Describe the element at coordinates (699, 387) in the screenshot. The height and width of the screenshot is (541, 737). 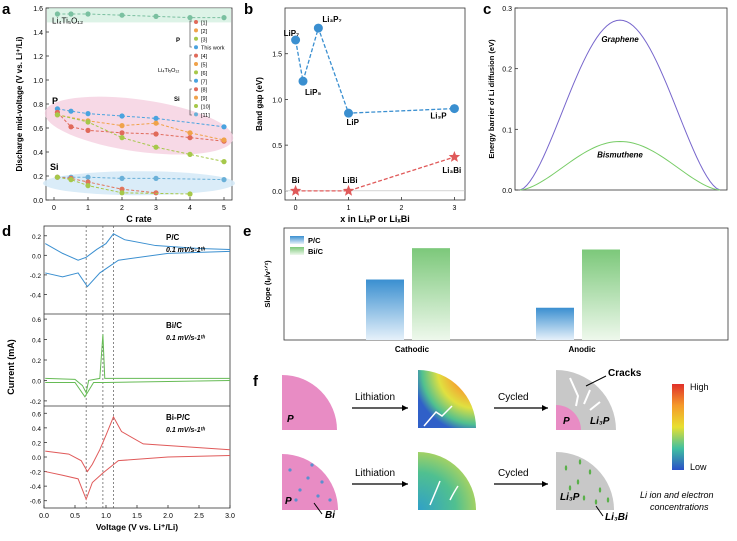
I see `scale-high-label: High` at that location.